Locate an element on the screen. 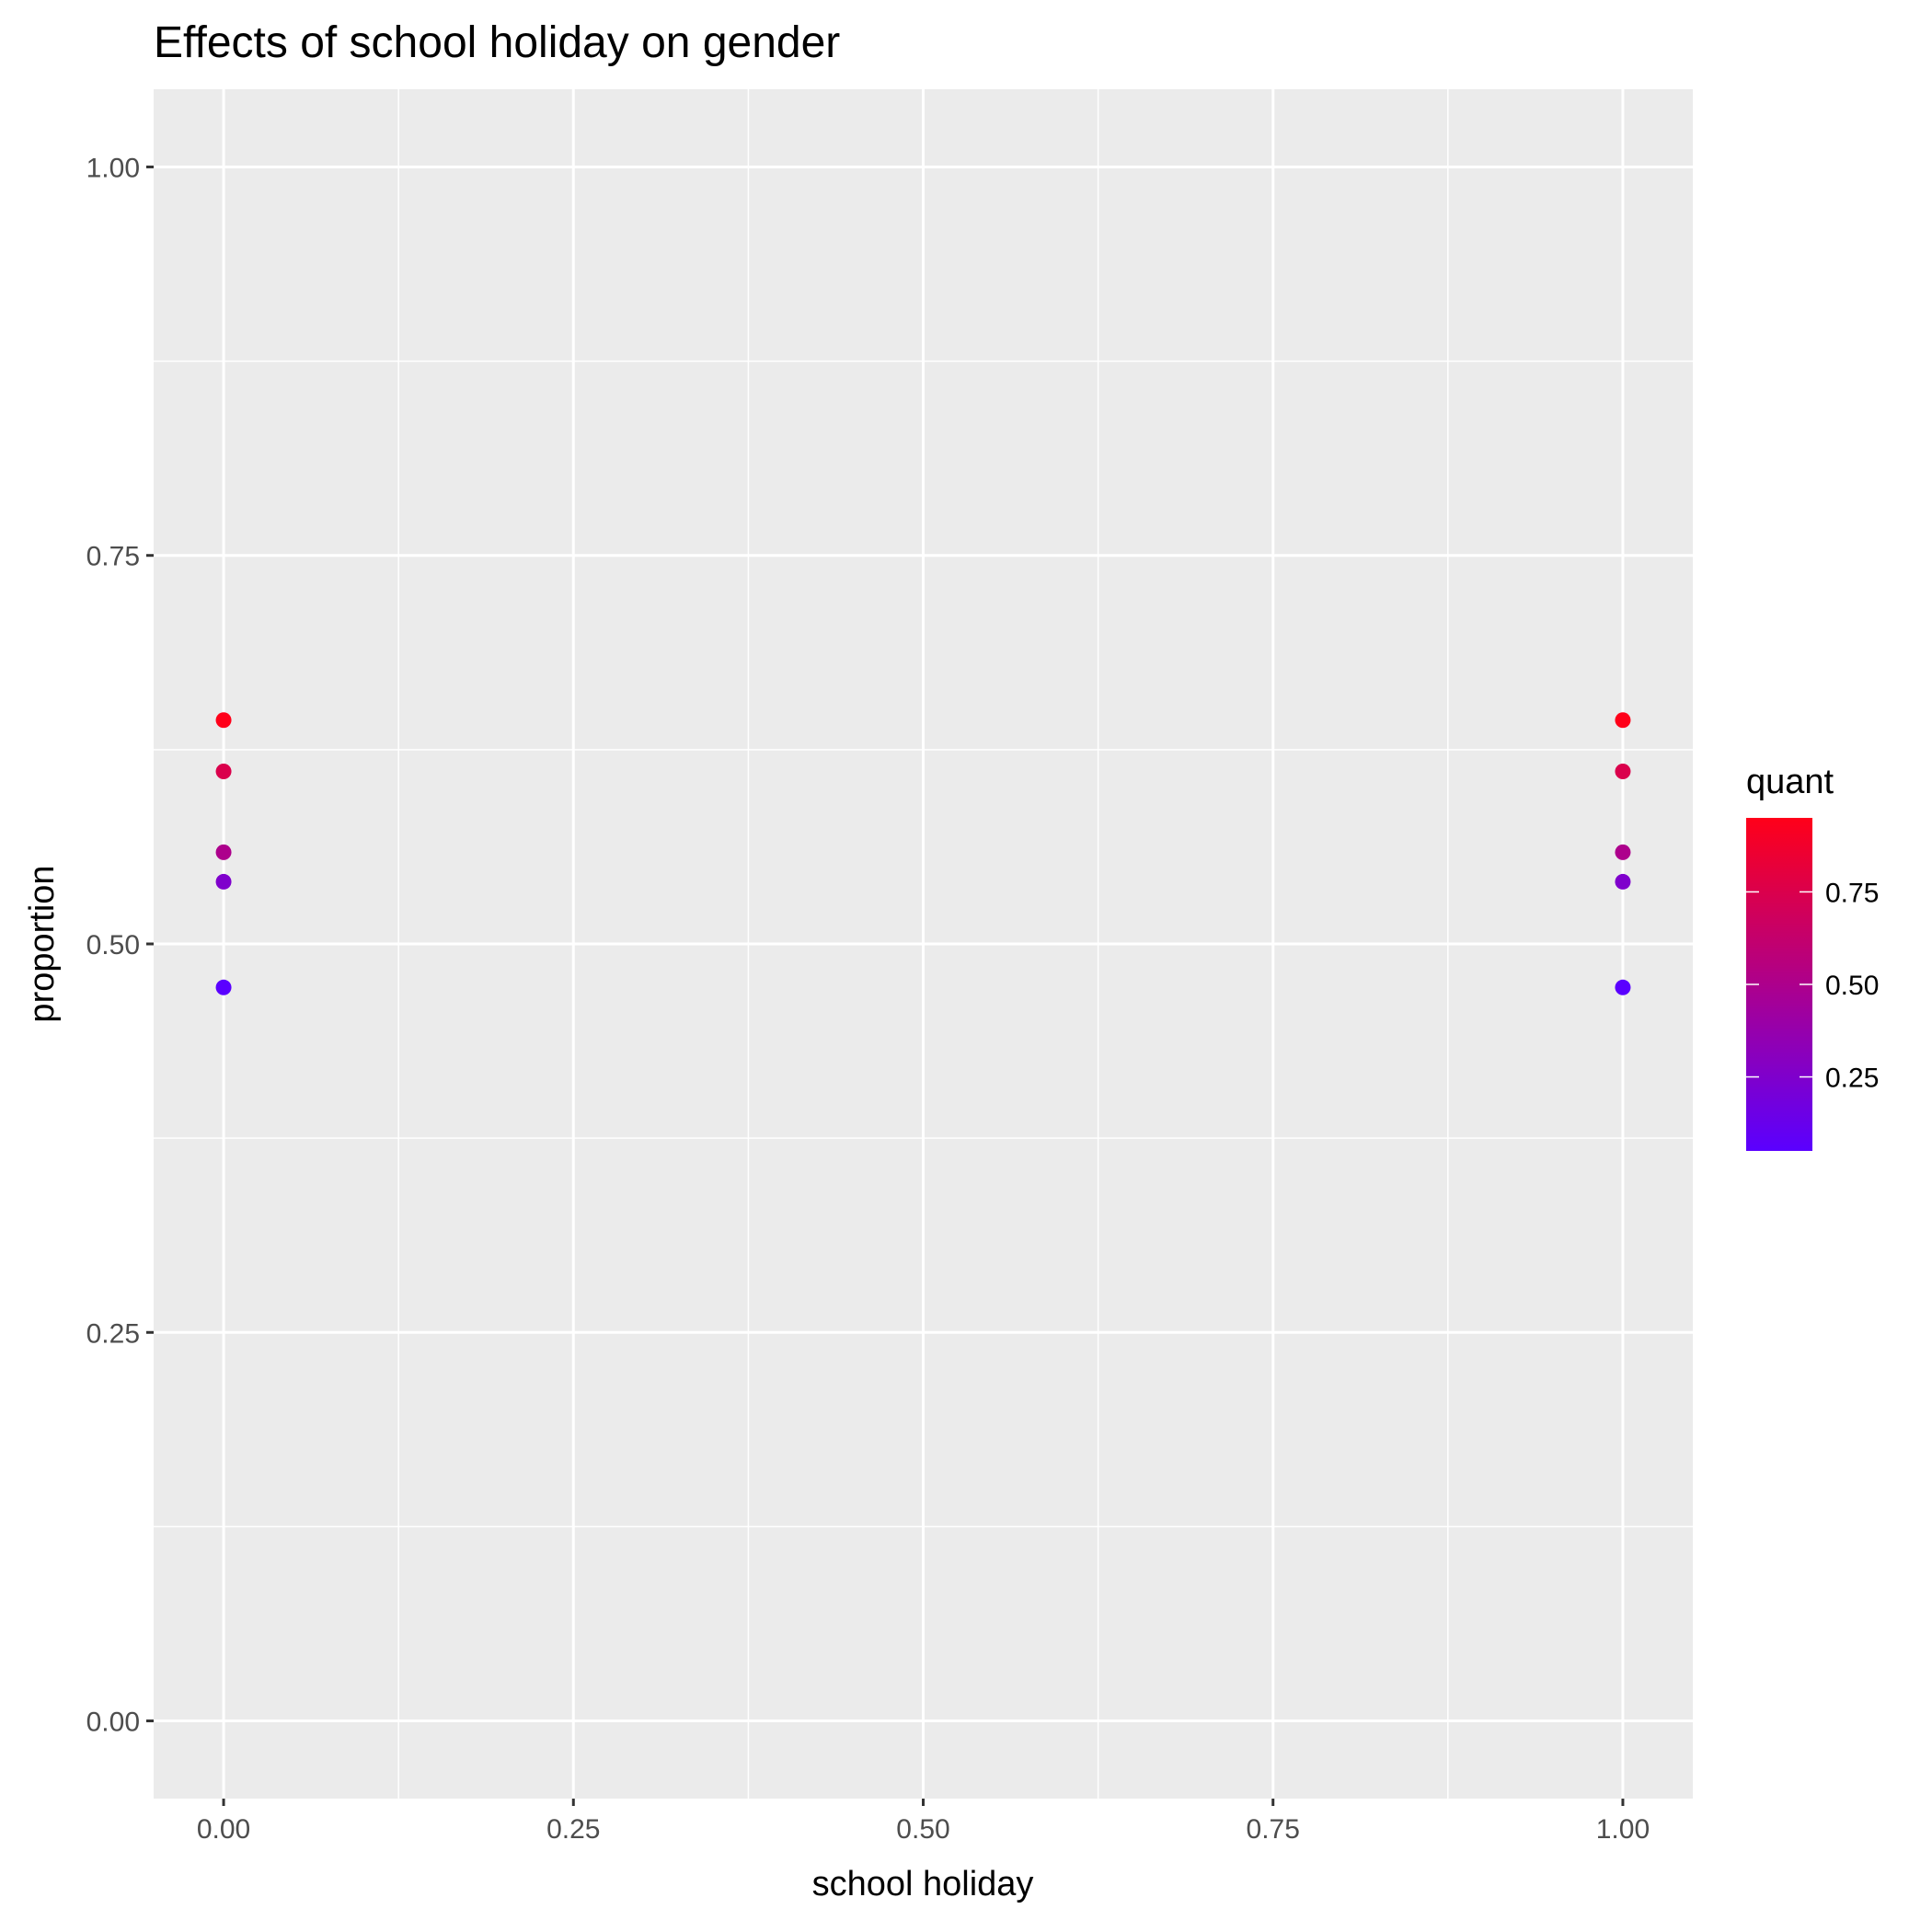  y-tick-label: 0.25 is located at coordinates (113, 1333).